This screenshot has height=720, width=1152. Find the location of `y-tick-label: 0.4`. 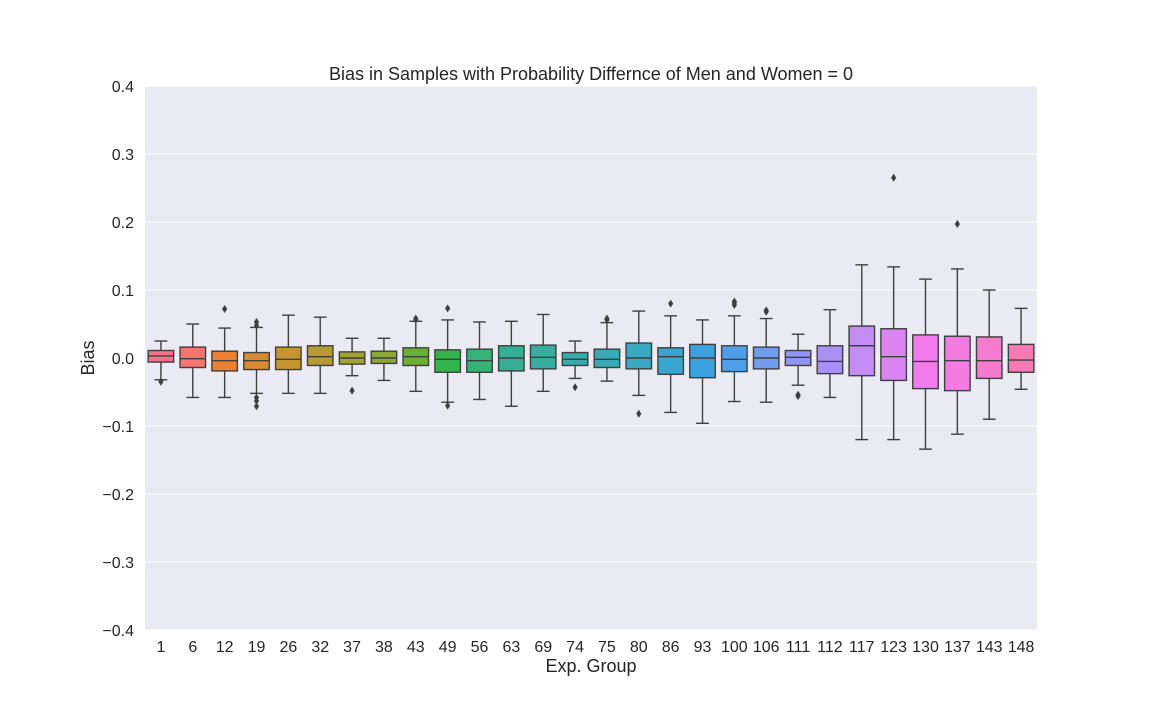

y-tick-label: 0.4 is located at coordinates (123, 87).